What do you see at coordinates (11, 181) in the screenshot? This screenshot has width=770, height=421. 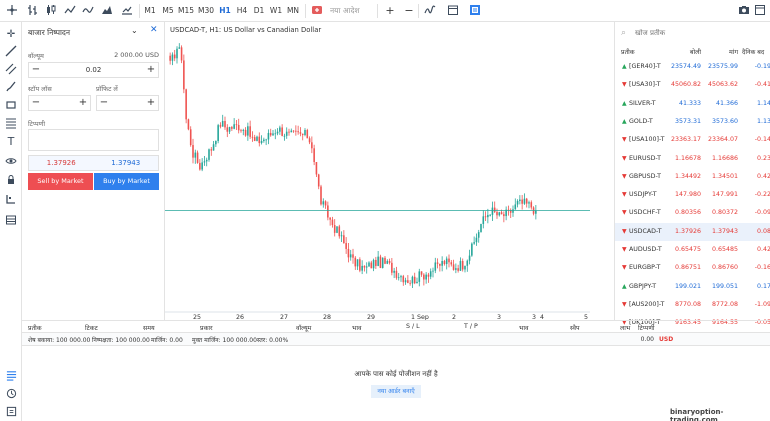 I see `lock-icon` at bounding box center [11, 181].